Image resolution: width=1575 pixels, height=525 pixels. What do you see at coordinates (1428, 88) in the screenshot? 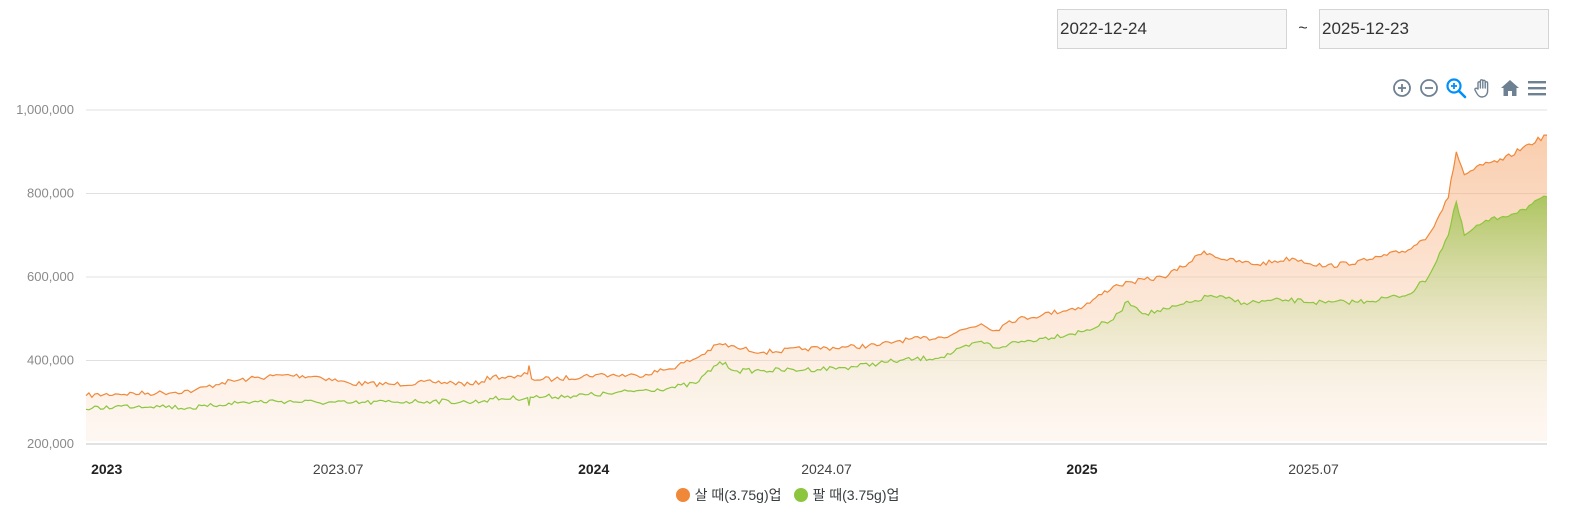
I see `zoom-out-icon` at bounding box center [1428, 88].